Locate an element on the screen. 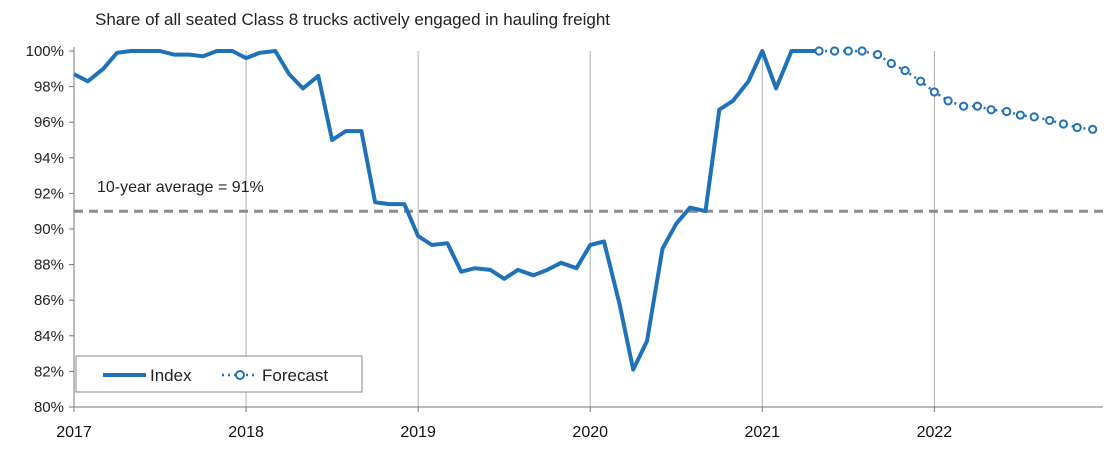 The width and height of the screenshot is (1120, 465). y-tick-label: 90% is located at coordinates (49, 229).